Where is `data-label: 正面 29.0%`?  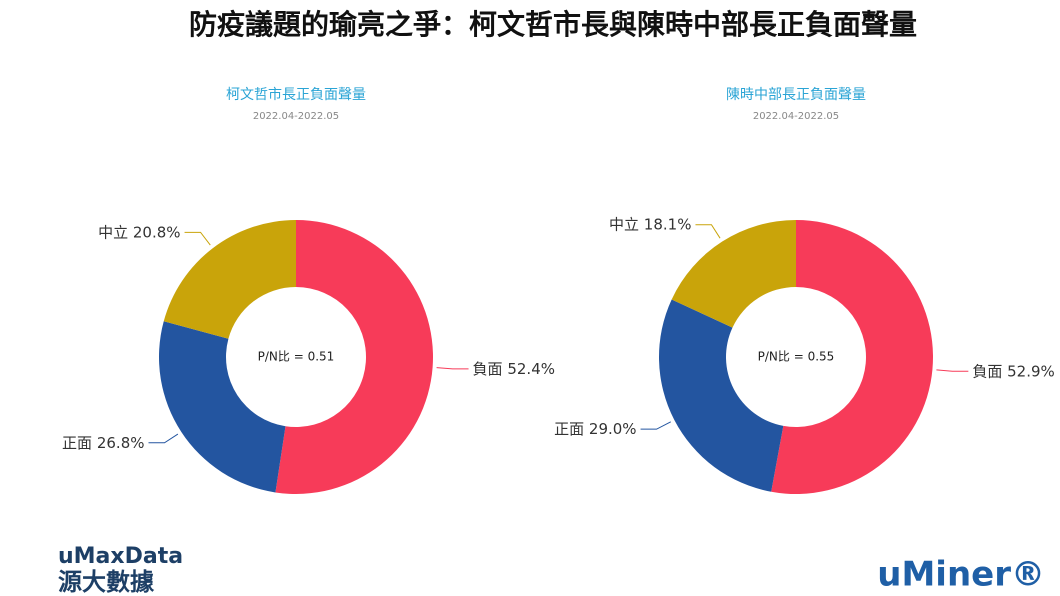 data-label: 正面 29.0% is located at coordinates (595, 429).